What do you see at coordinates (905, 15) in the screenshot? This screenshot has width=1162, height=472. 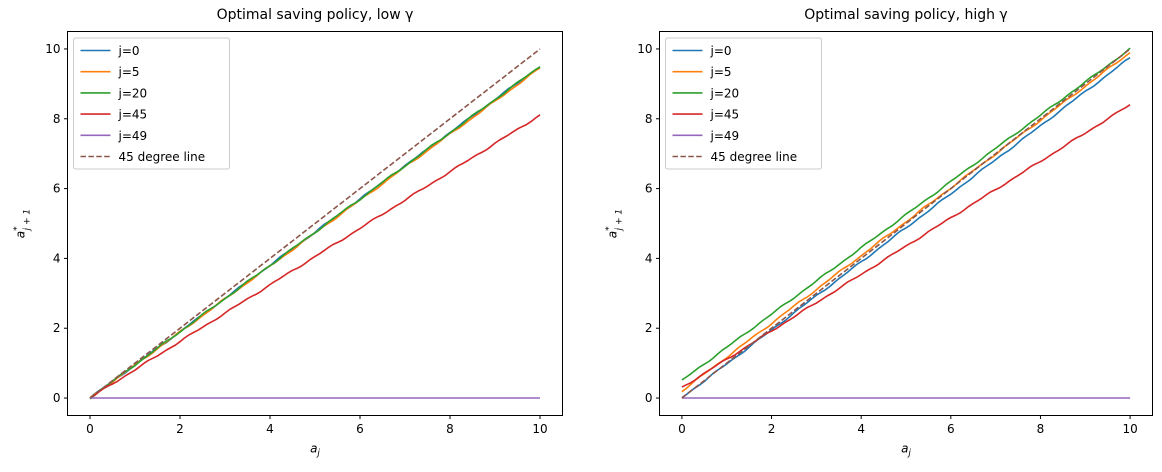 I see `chart-title: Optimal saving policy, high γ` at bounding box center [905, 15].